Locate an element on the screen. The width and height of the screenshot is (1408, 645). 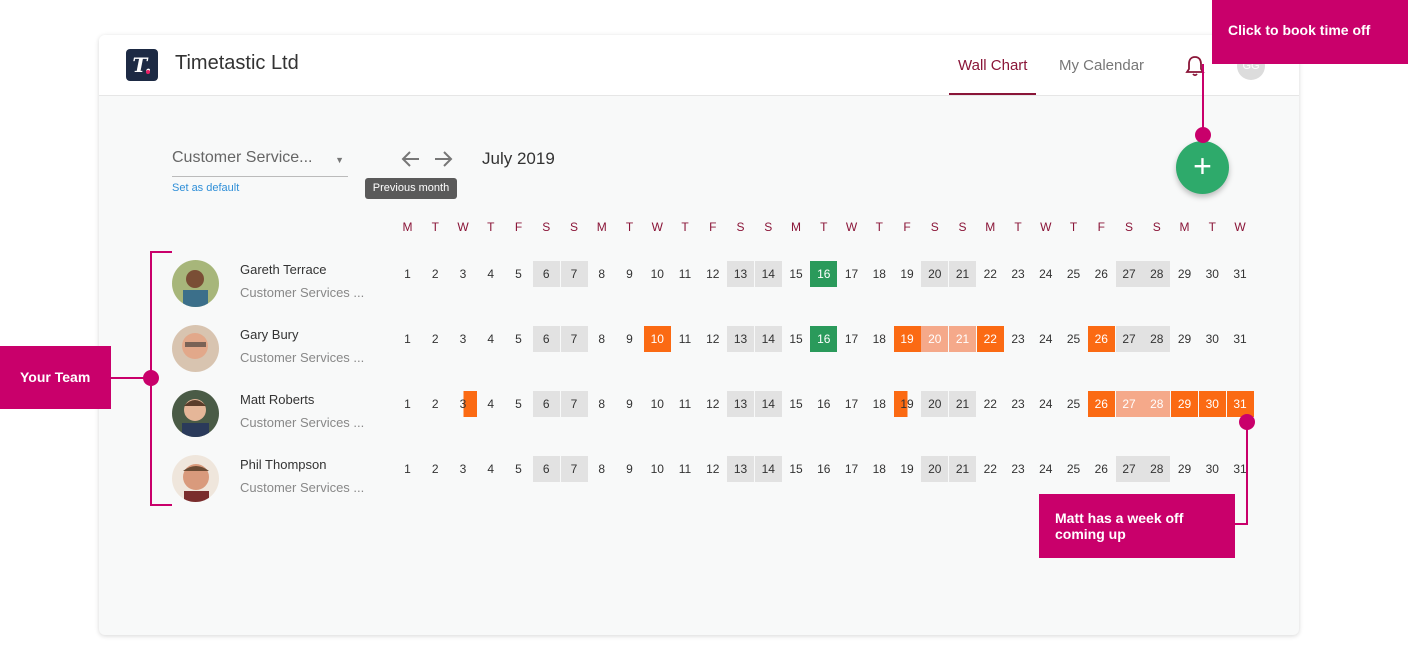
team-select: Customer Service... ▼ is located at coordinates (260, 163).